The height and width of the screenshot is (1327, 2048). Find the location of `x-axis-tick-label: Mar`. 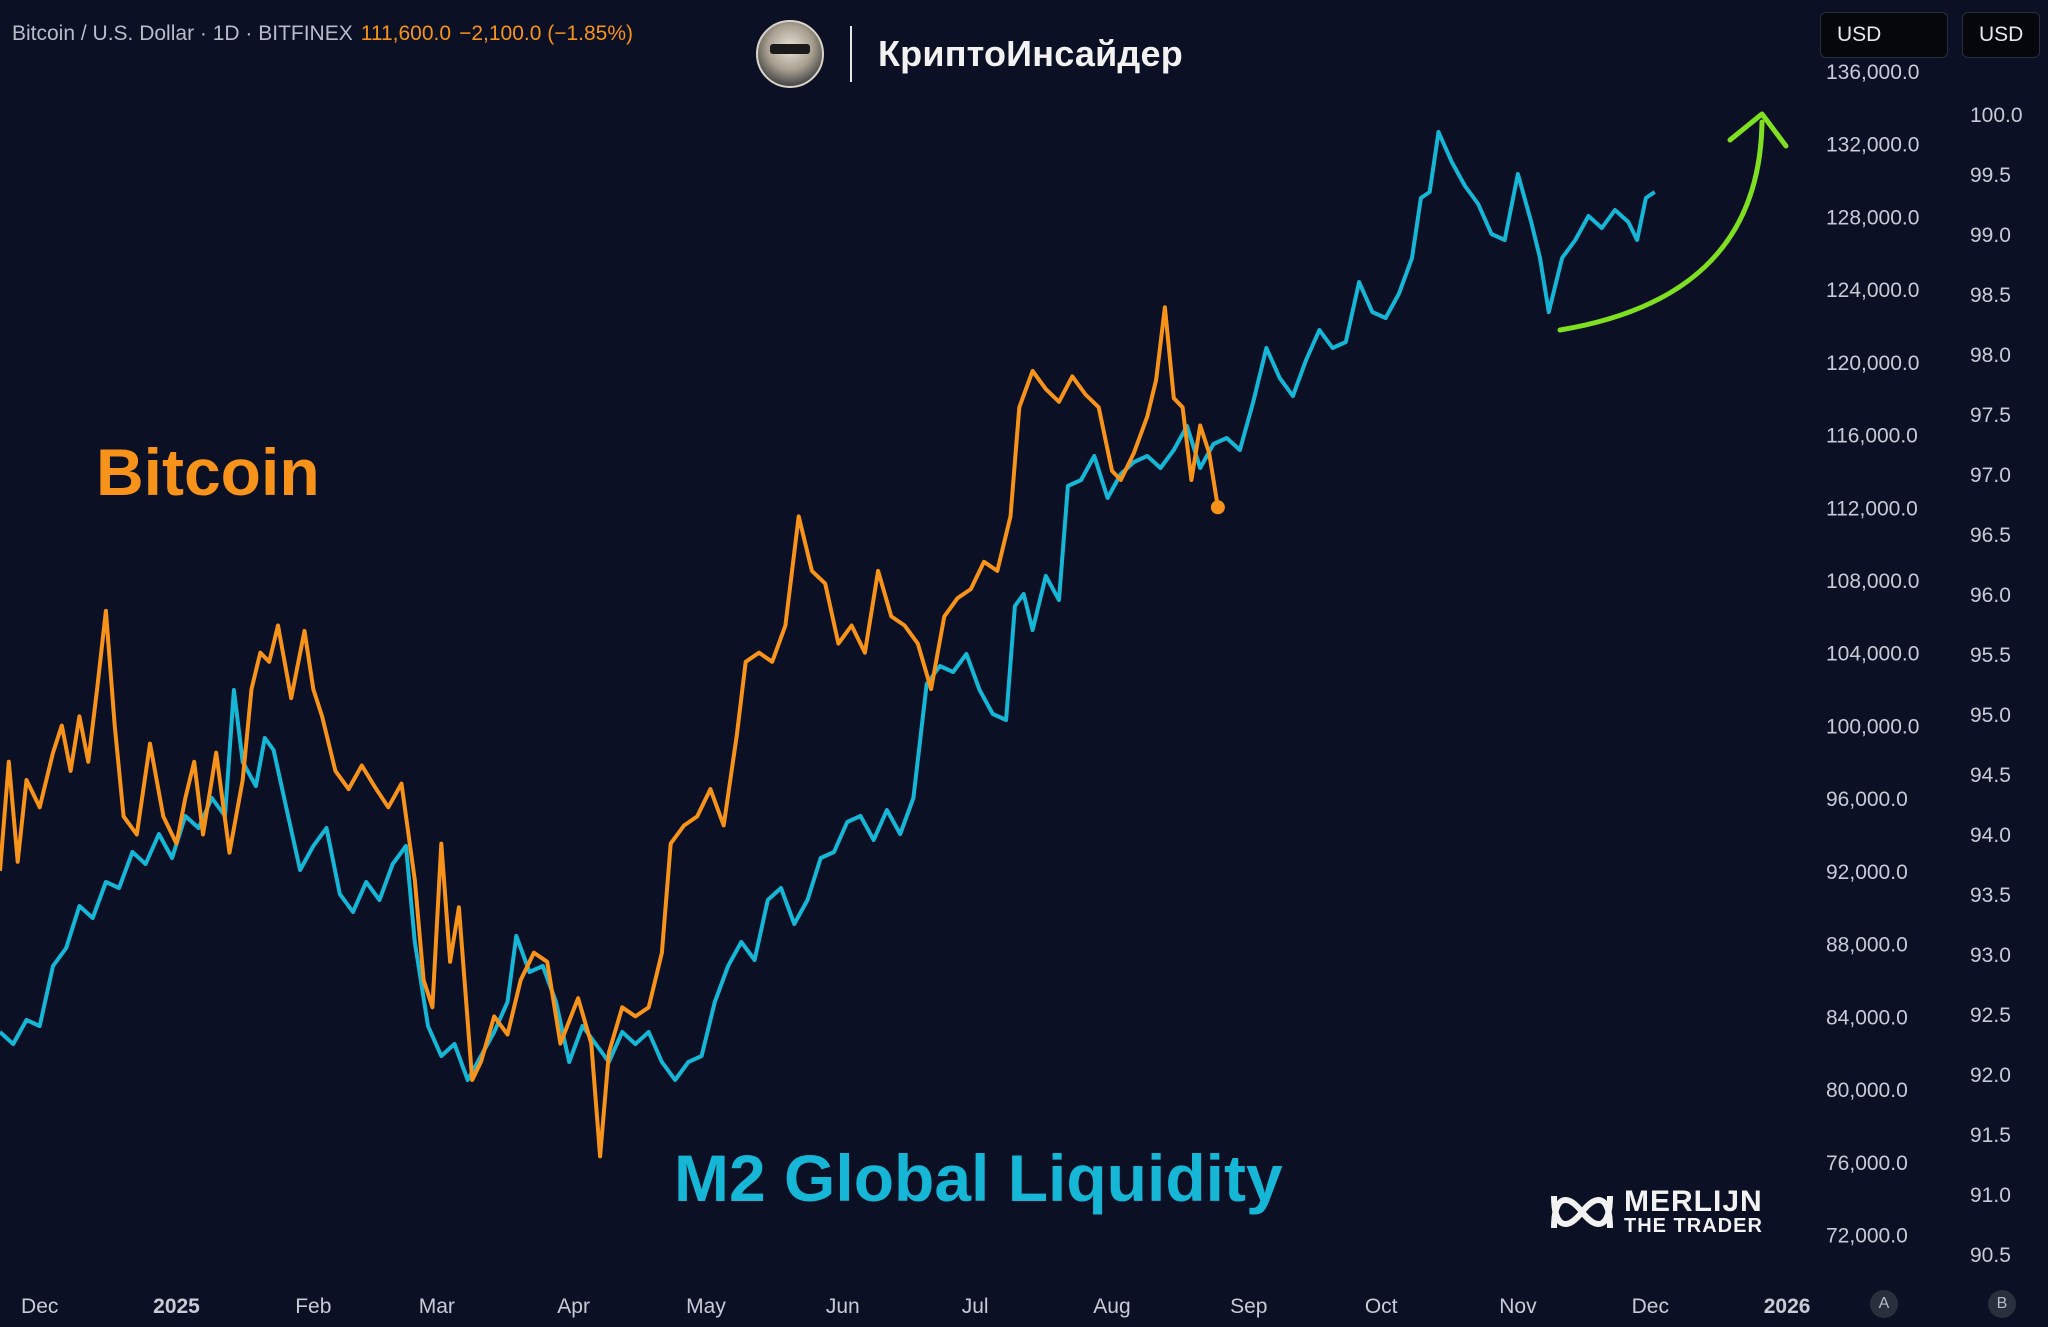

x-axis-tick-label: Mar is located at coordinates (437, 1306).